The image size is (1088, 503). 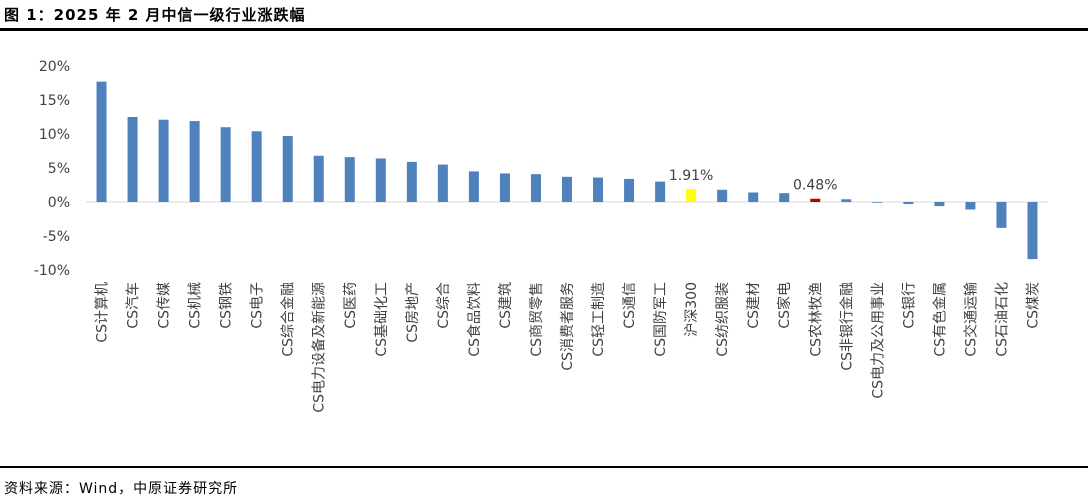 I want to click on x-tick-label: CS汽车, so click(x=133, y=305).